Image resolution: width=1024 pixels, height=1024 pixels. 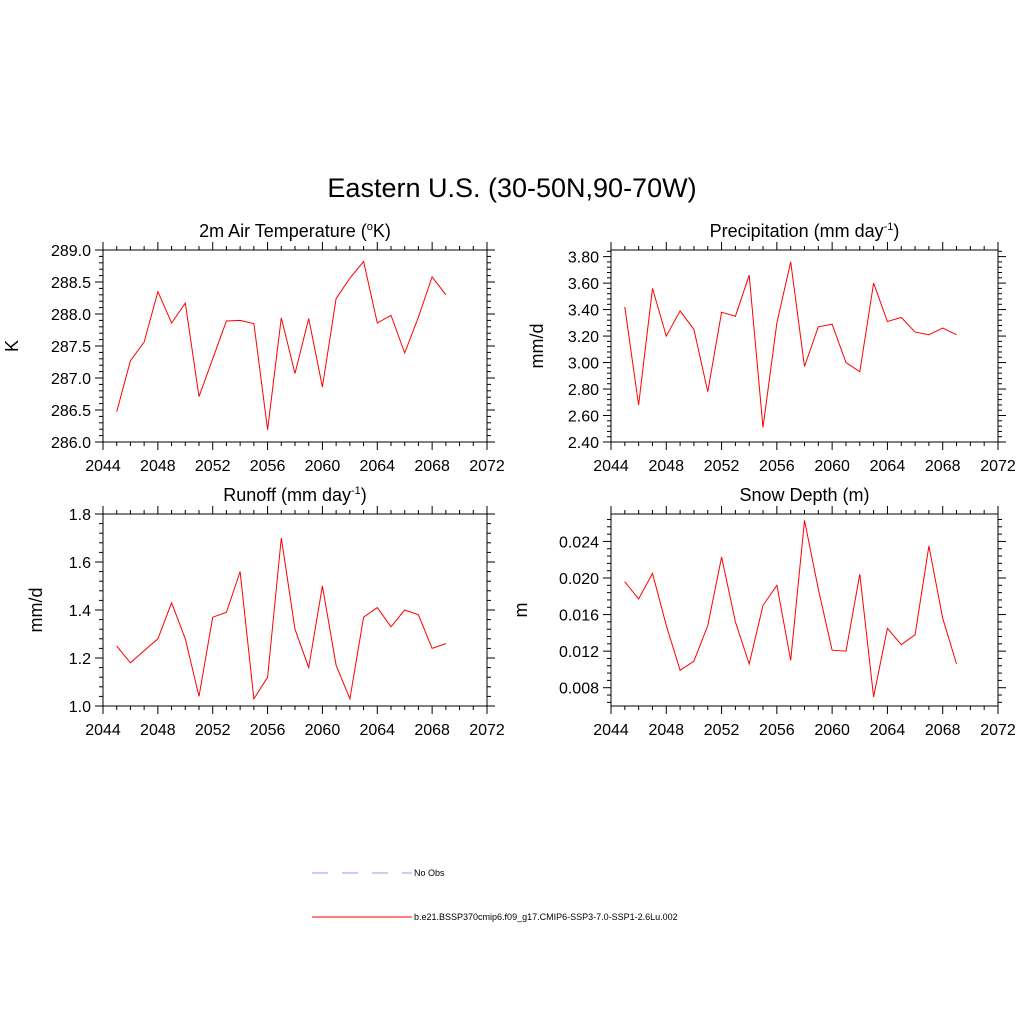 I want to click on panel-title: Snow Depth (m), so click(x=804, y=495).